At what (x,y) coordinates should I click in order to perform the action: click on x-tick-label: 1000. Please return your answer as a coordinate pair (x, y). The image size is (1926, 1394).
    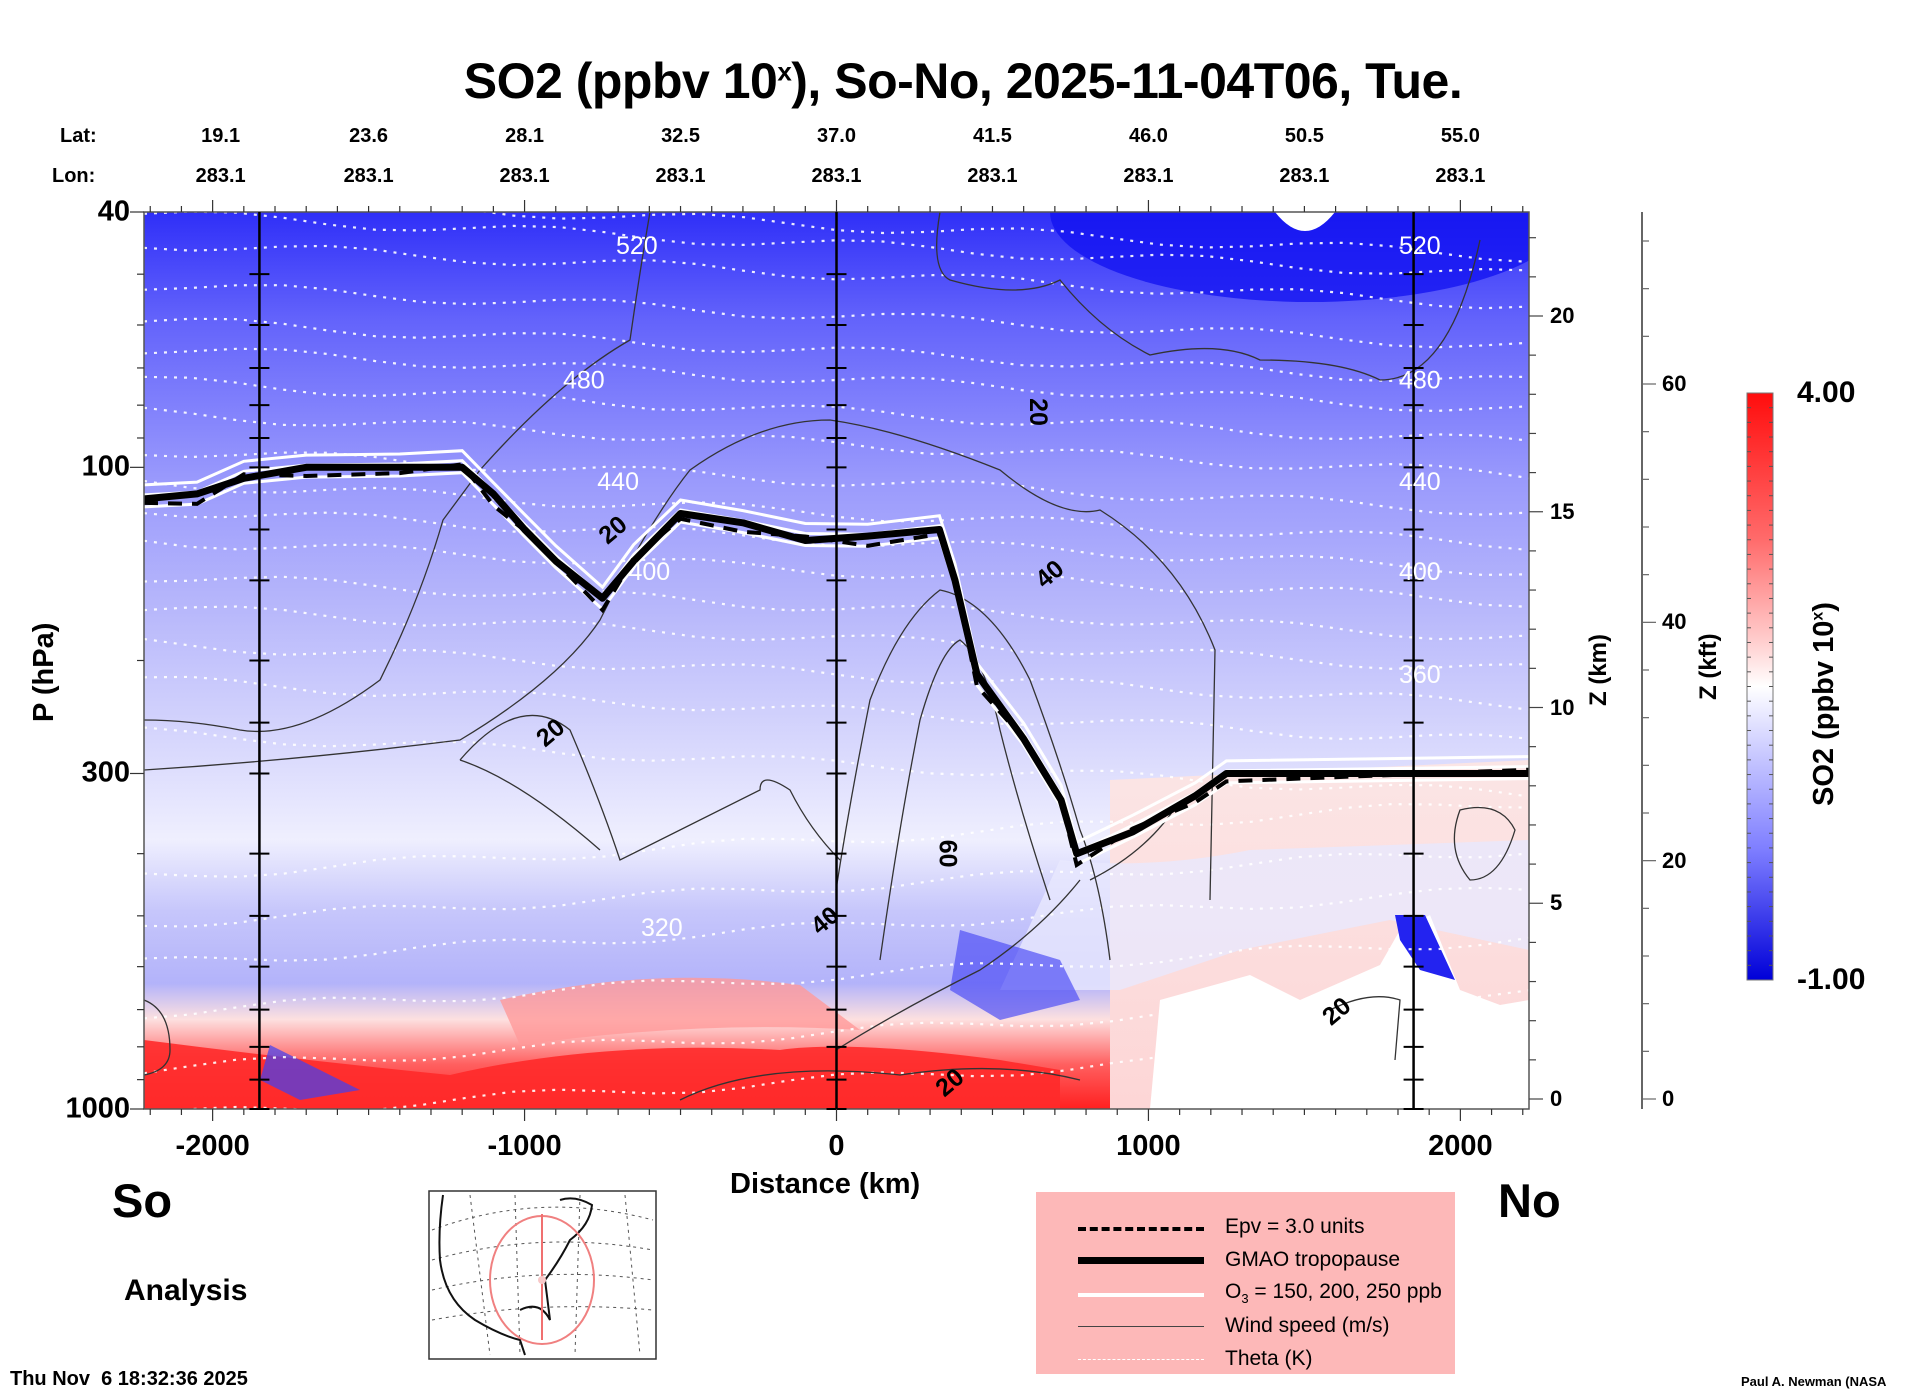
    Looking at the image, I should click on (1148, 1146).